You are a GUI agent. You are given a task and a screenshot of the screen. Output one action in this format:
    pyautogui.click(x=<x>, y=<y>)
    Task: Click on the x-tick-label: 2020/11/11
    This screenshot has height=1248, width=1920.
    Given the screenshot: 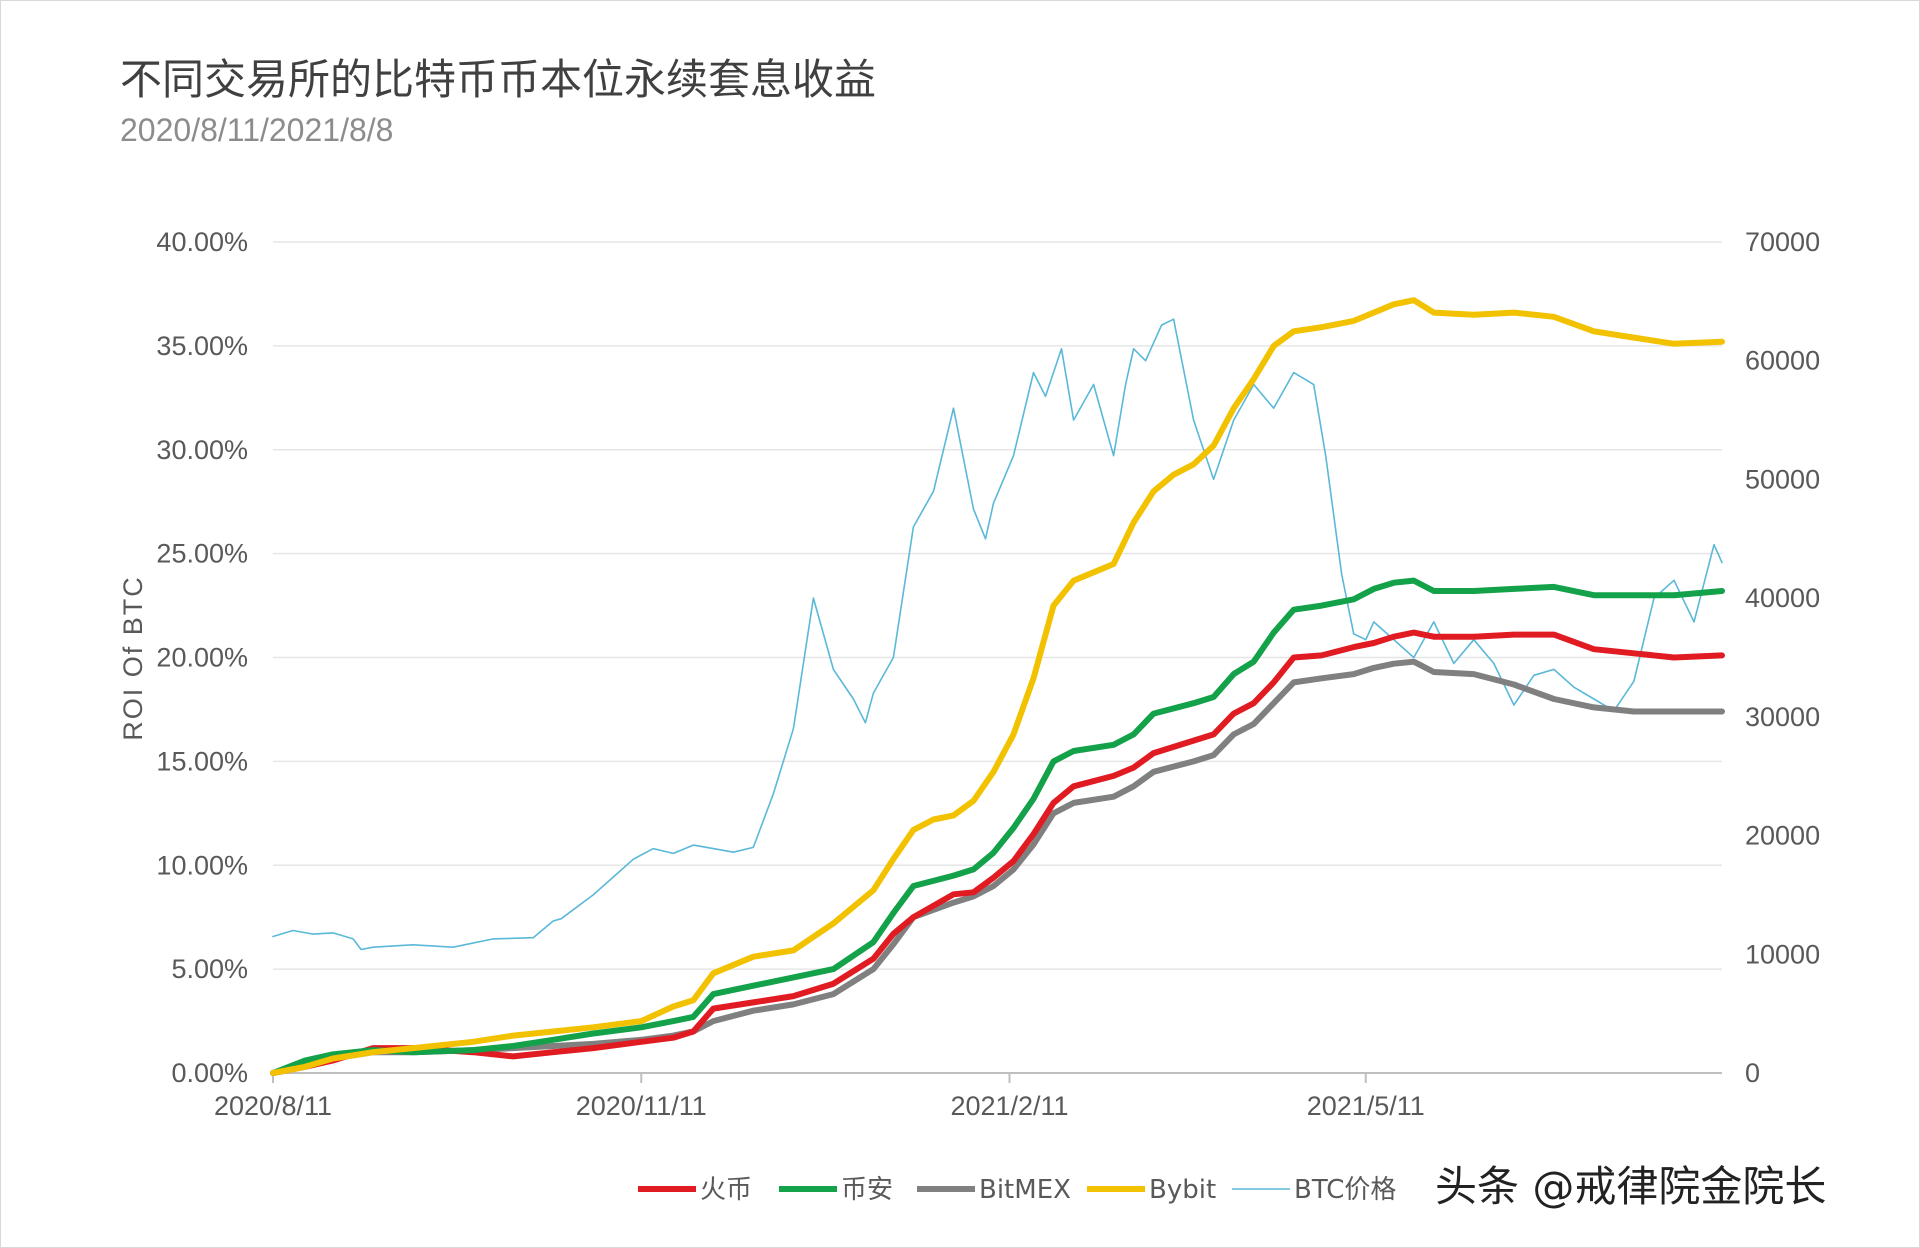 What is the action you would take?
    pyautogui.click(x=641, y=1106)
    